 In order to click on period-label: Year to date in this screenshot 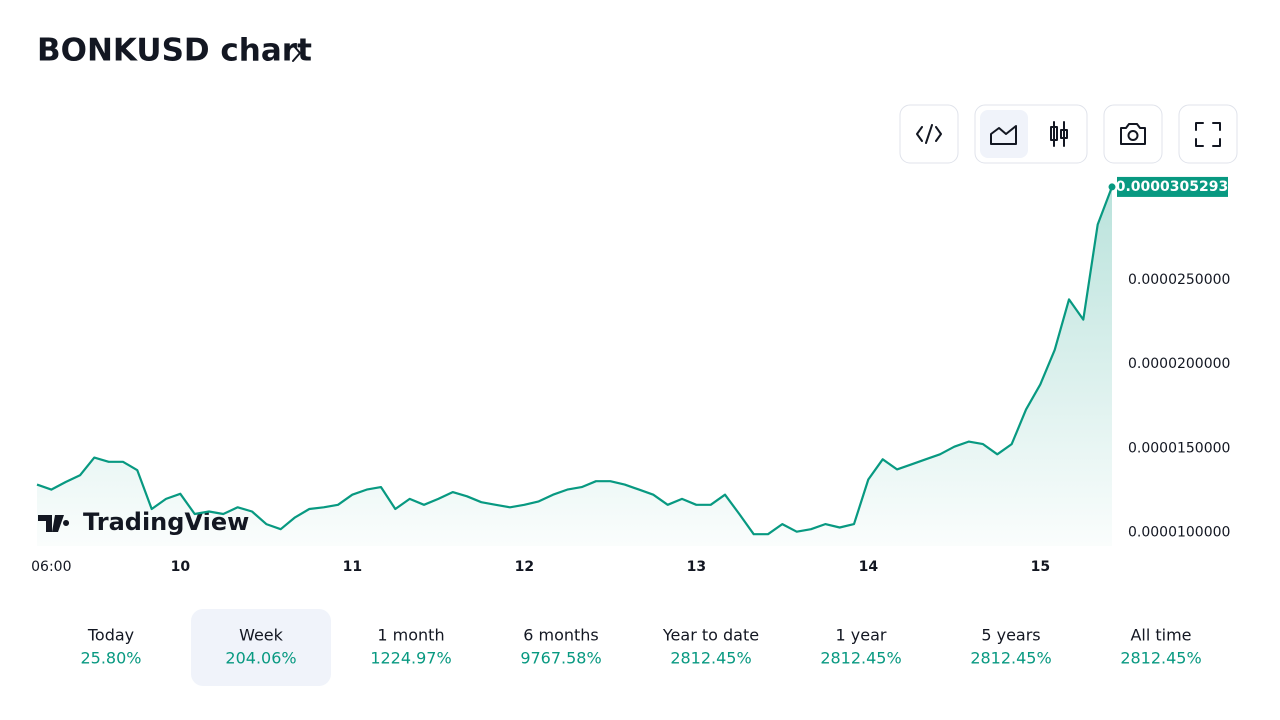, I will do `click(710, 635)`.